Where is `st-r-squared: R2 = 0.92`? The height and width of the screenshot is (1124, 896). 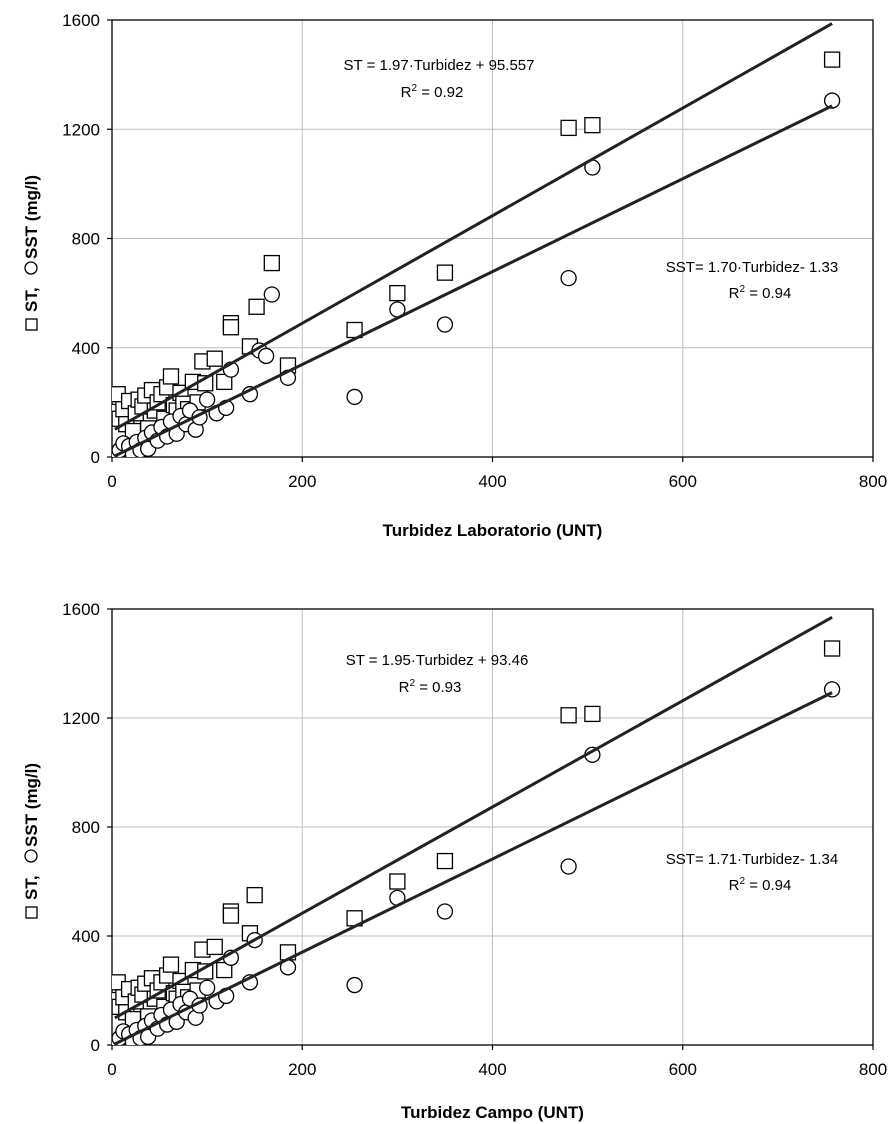 st-r-squared: R2 = 0.92 is located at coordinates (432, 92).